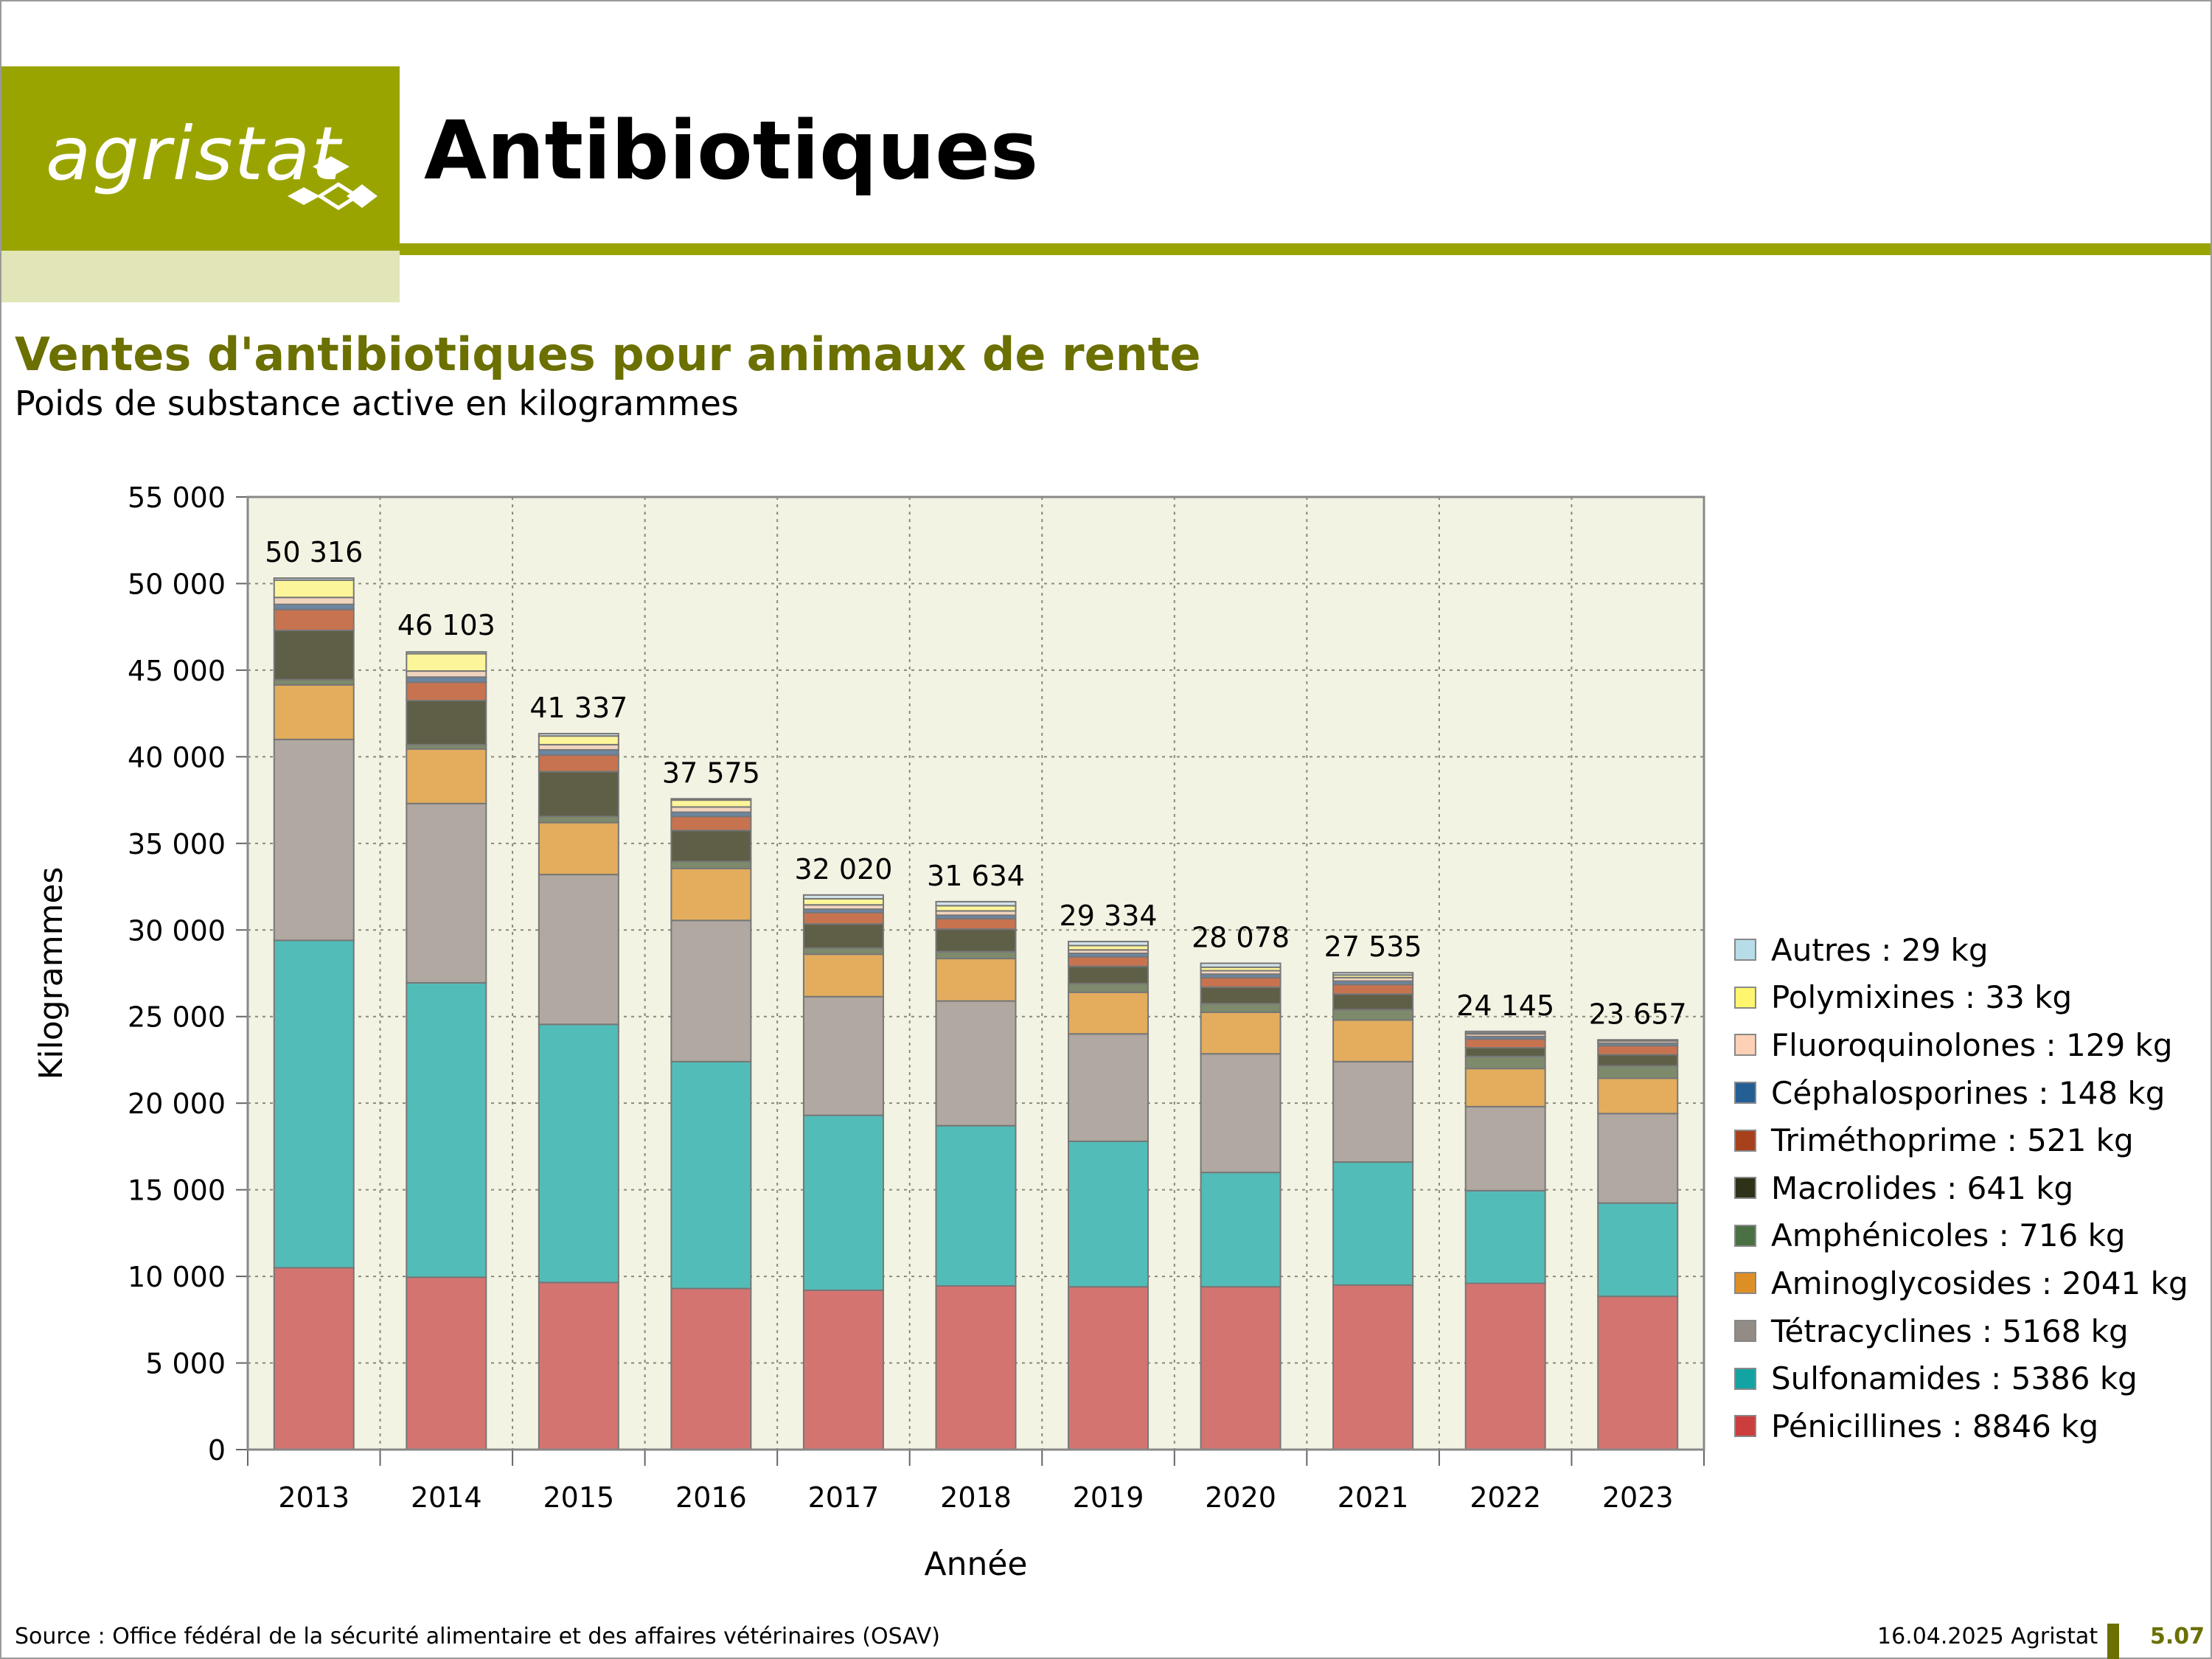 The width and height of the screenshot is (2212, 1659). What do you see at coordinates (843, 869) in the screenshot?
I see `bar-total-label: 32 020` at bounding box center [843, 869].